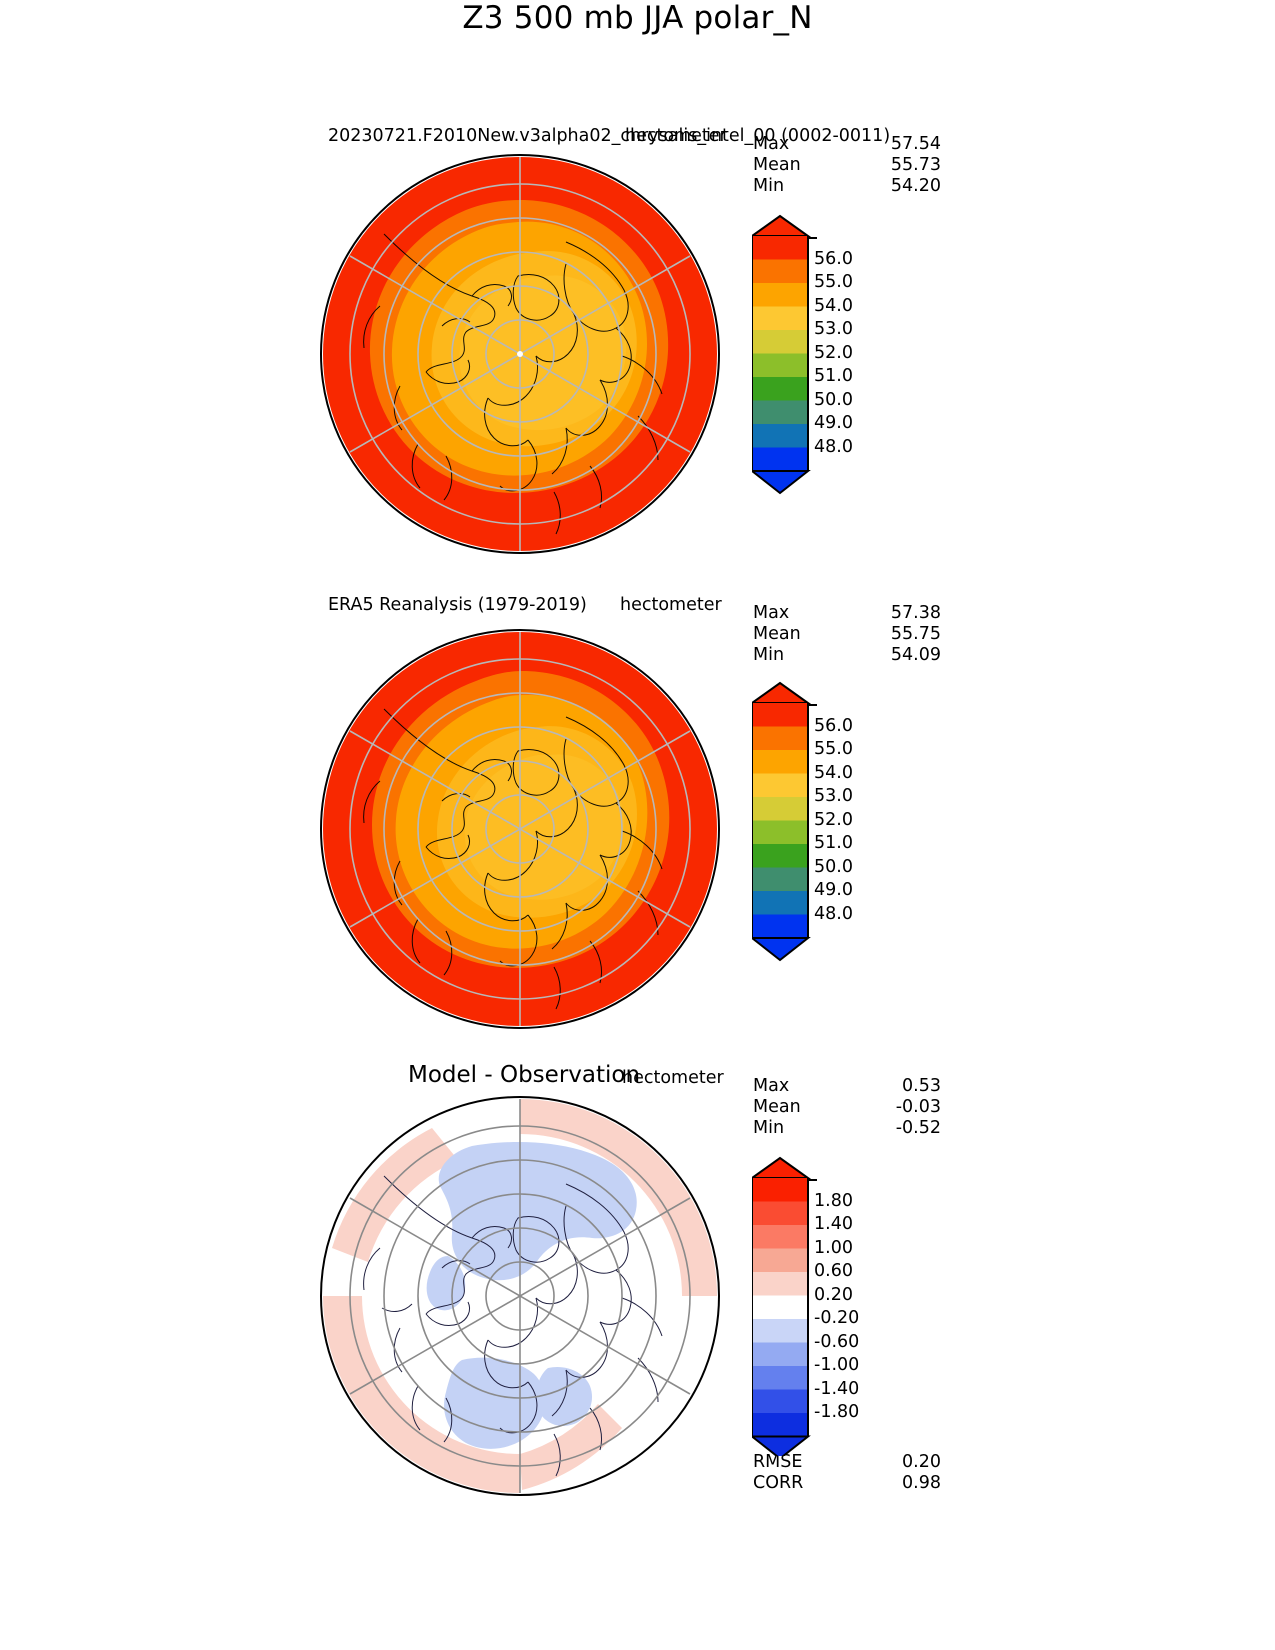 The height and width of the screenshot is (1650, 1275). Describe the element at coordinates (915, 144) in the screenshot. I see `stat-value: 57.54` at that location.